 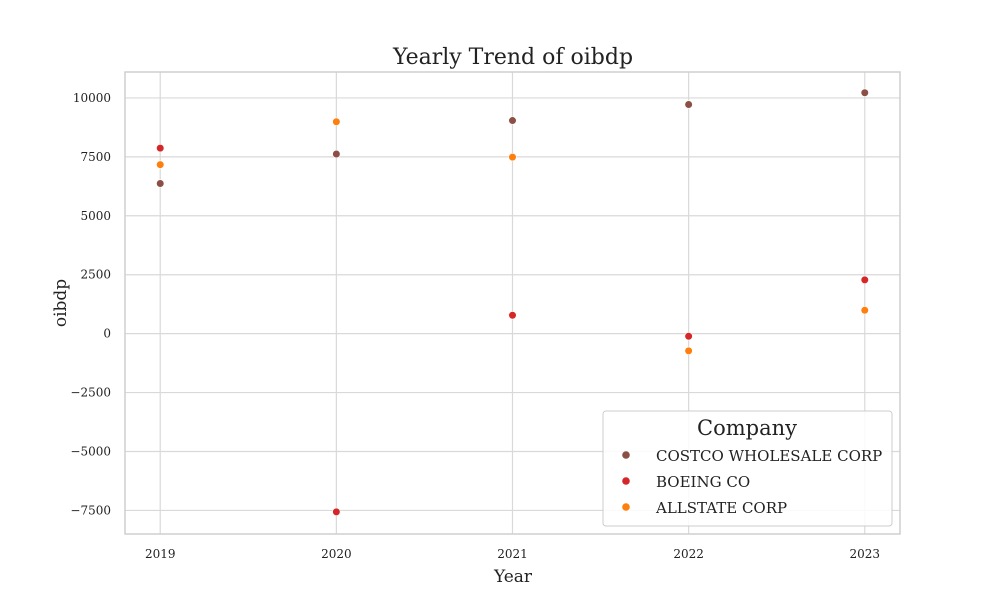 I want to click on legend-label: COSTCO WHOLESALE CORP, so click(x=769, y=456).